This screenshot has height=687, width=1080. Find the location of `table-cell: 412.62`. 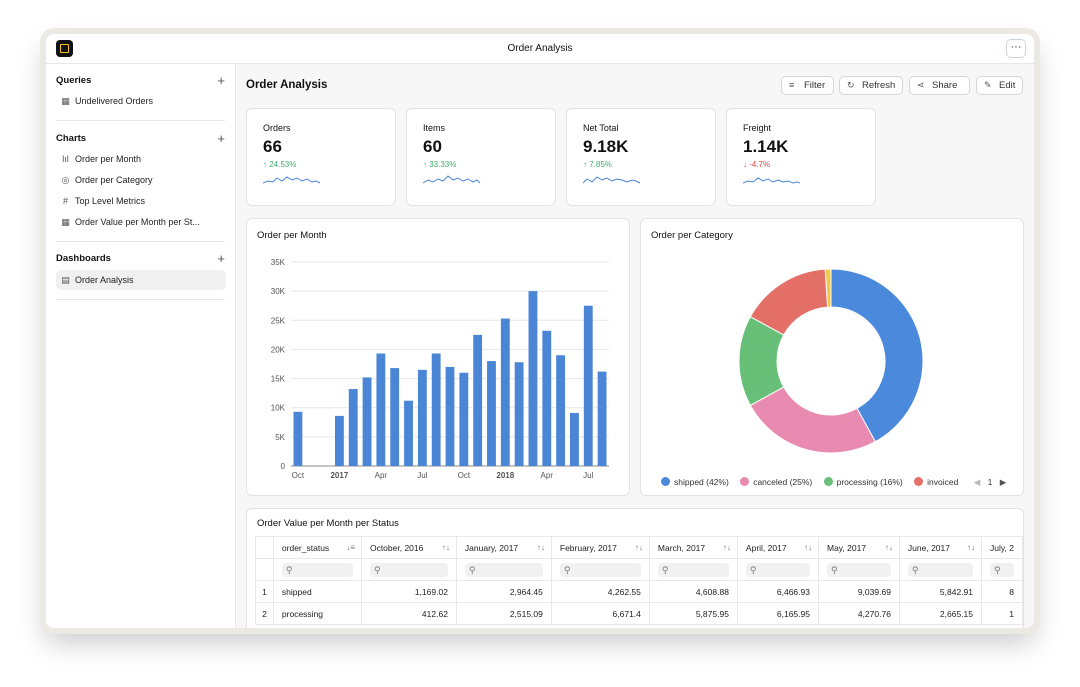

table-cell: 412.62 is located at coordinates (408, 613).